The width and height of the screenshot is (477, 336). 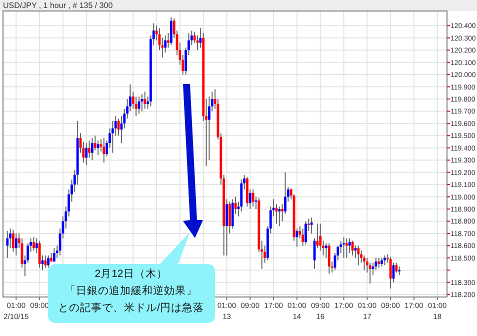 What do you see at coordinates (131, 290) in the screenshot?
I see `annotation: 「日銀の追加緩和逆効果」` at bounding box center [131, 290].